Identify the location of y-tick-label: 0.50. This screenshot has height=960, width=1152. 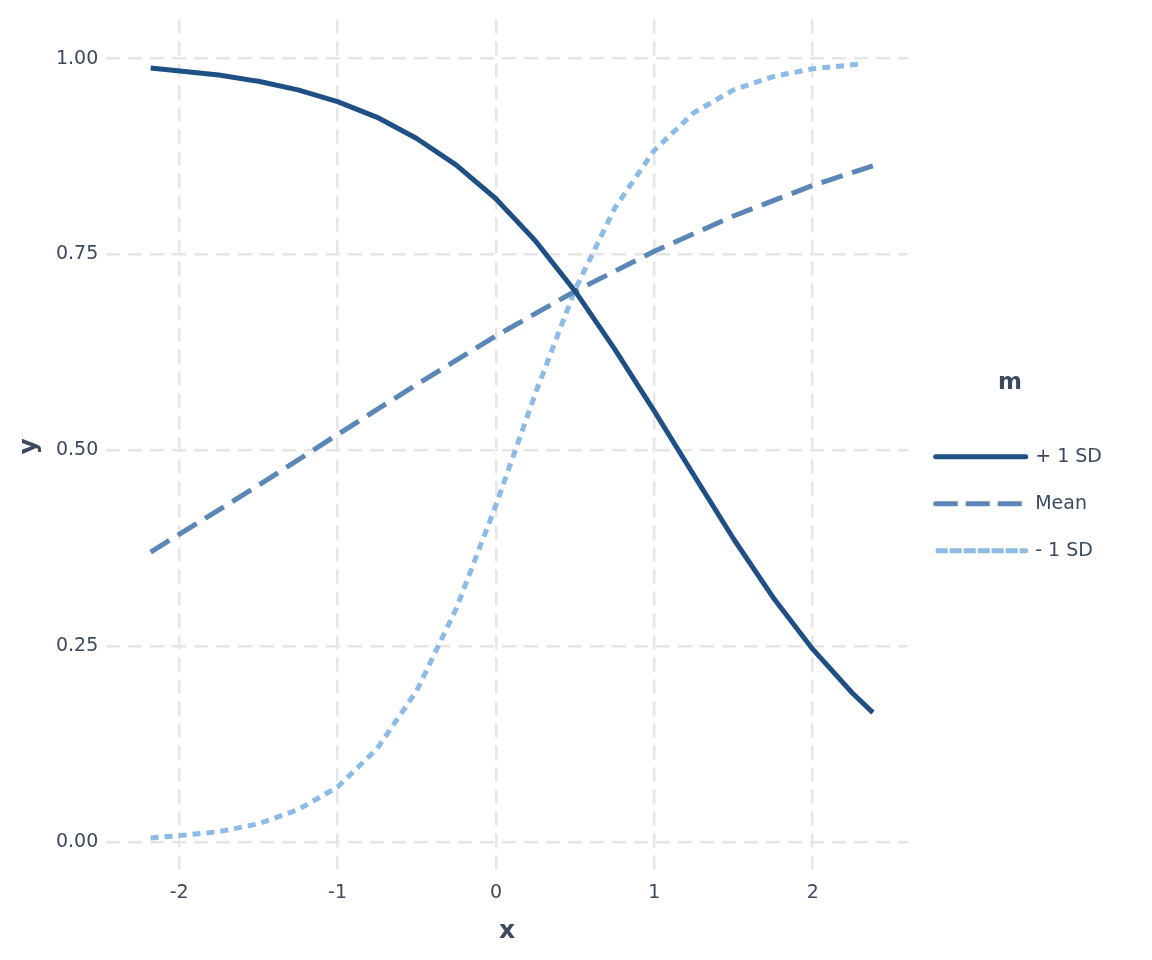
(77, 448).